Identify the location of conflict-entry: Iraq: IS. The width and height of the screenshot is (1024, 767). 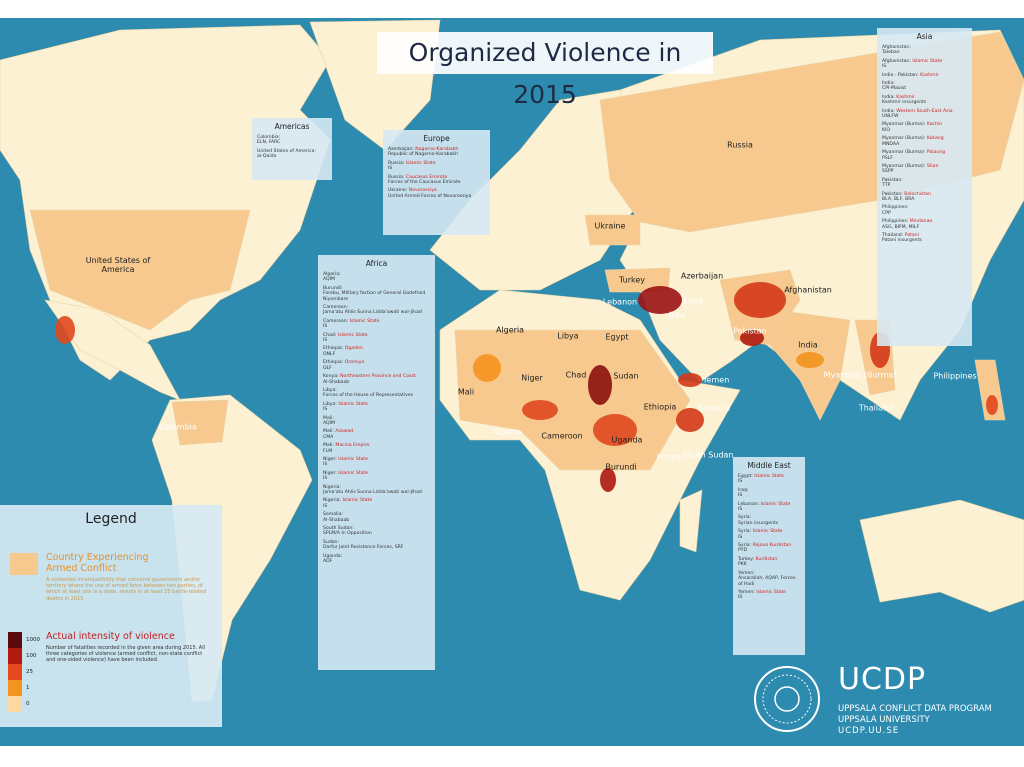
(769, 493).